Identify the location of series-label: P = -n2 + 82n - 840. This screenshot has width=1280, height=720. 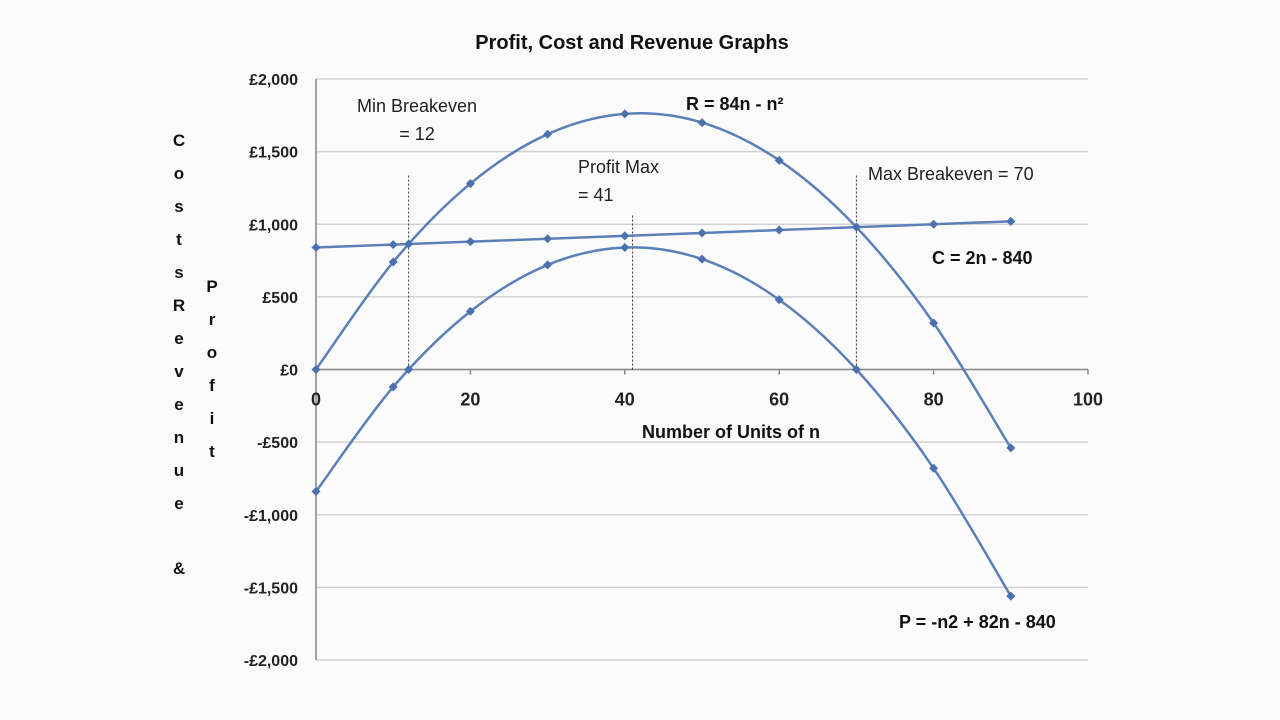
(977, 622).